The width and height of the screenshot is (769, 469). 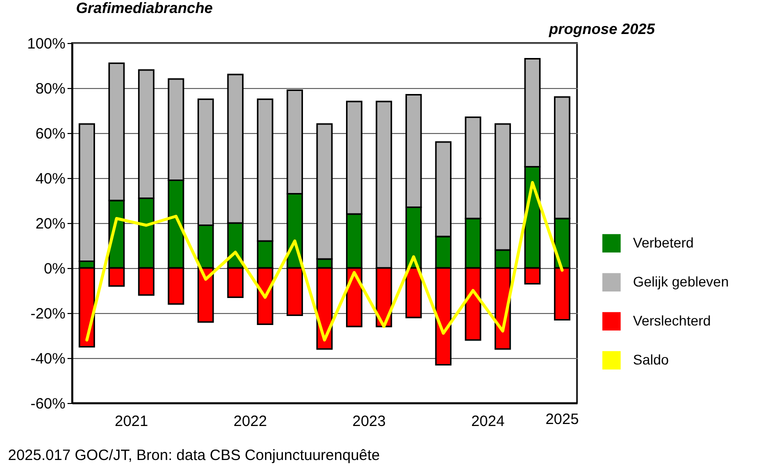 I want to click on text: 2024, so click(x=488, y=421).